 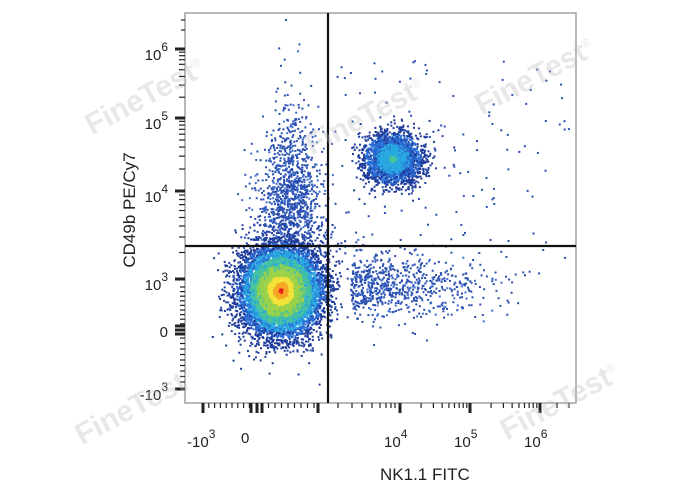 I want to click on x-tick-label: 10⁶, so click(x=536, y=439).